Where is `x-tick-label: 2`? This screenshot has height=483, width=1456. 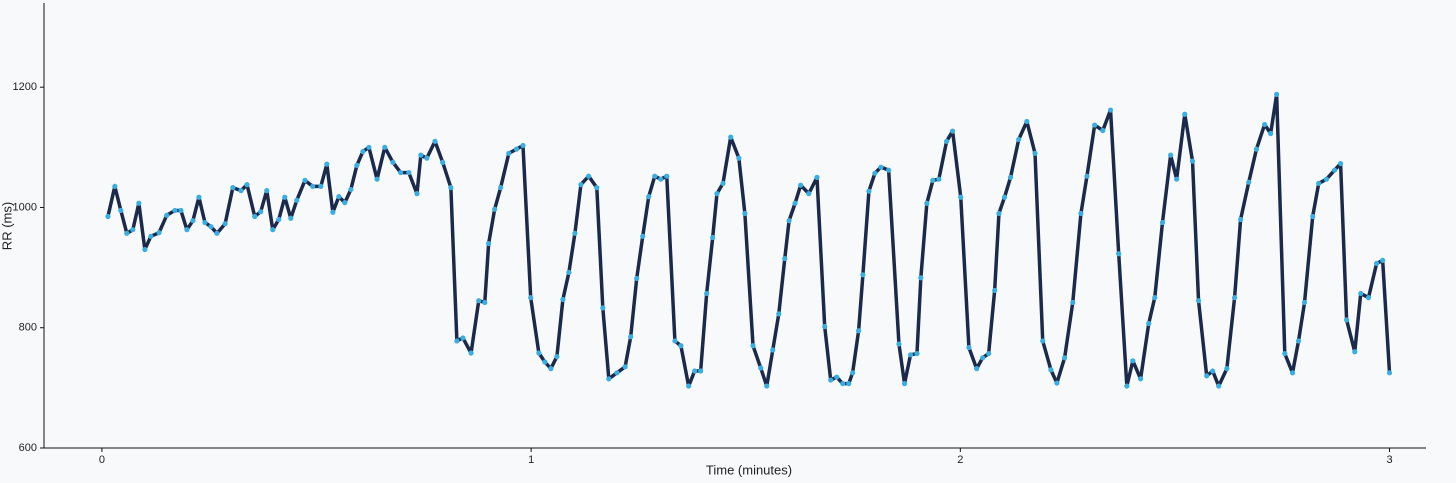
x-tick-label: 2 is located at coordinates (960, 460).